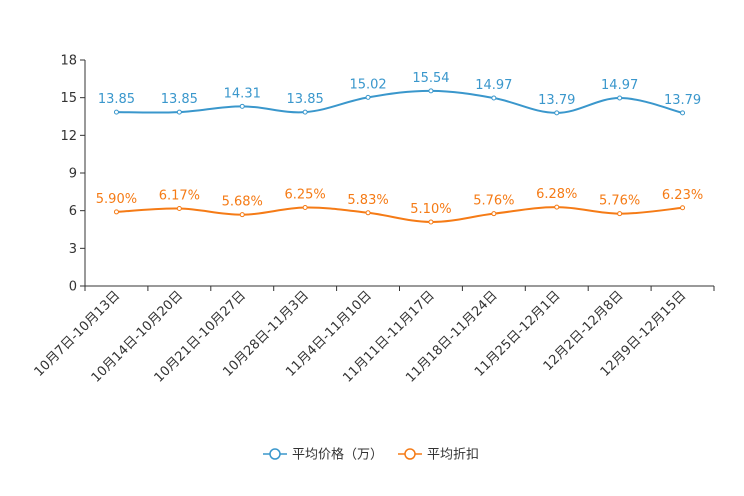 Image resolution: width=744 pixels, height=496 pixels. What do you see at coordinates (68, 136) in the screenshot?
I see `y-tick-label: 12` at bounding box center [68, 136].